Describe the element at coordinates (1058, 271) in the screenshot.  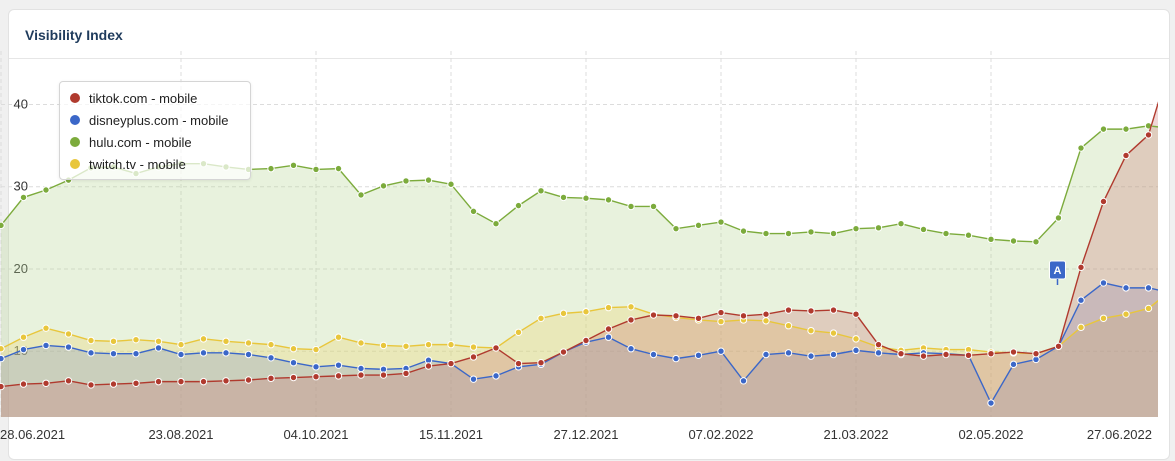
I see `annotation-label: A` at that location.